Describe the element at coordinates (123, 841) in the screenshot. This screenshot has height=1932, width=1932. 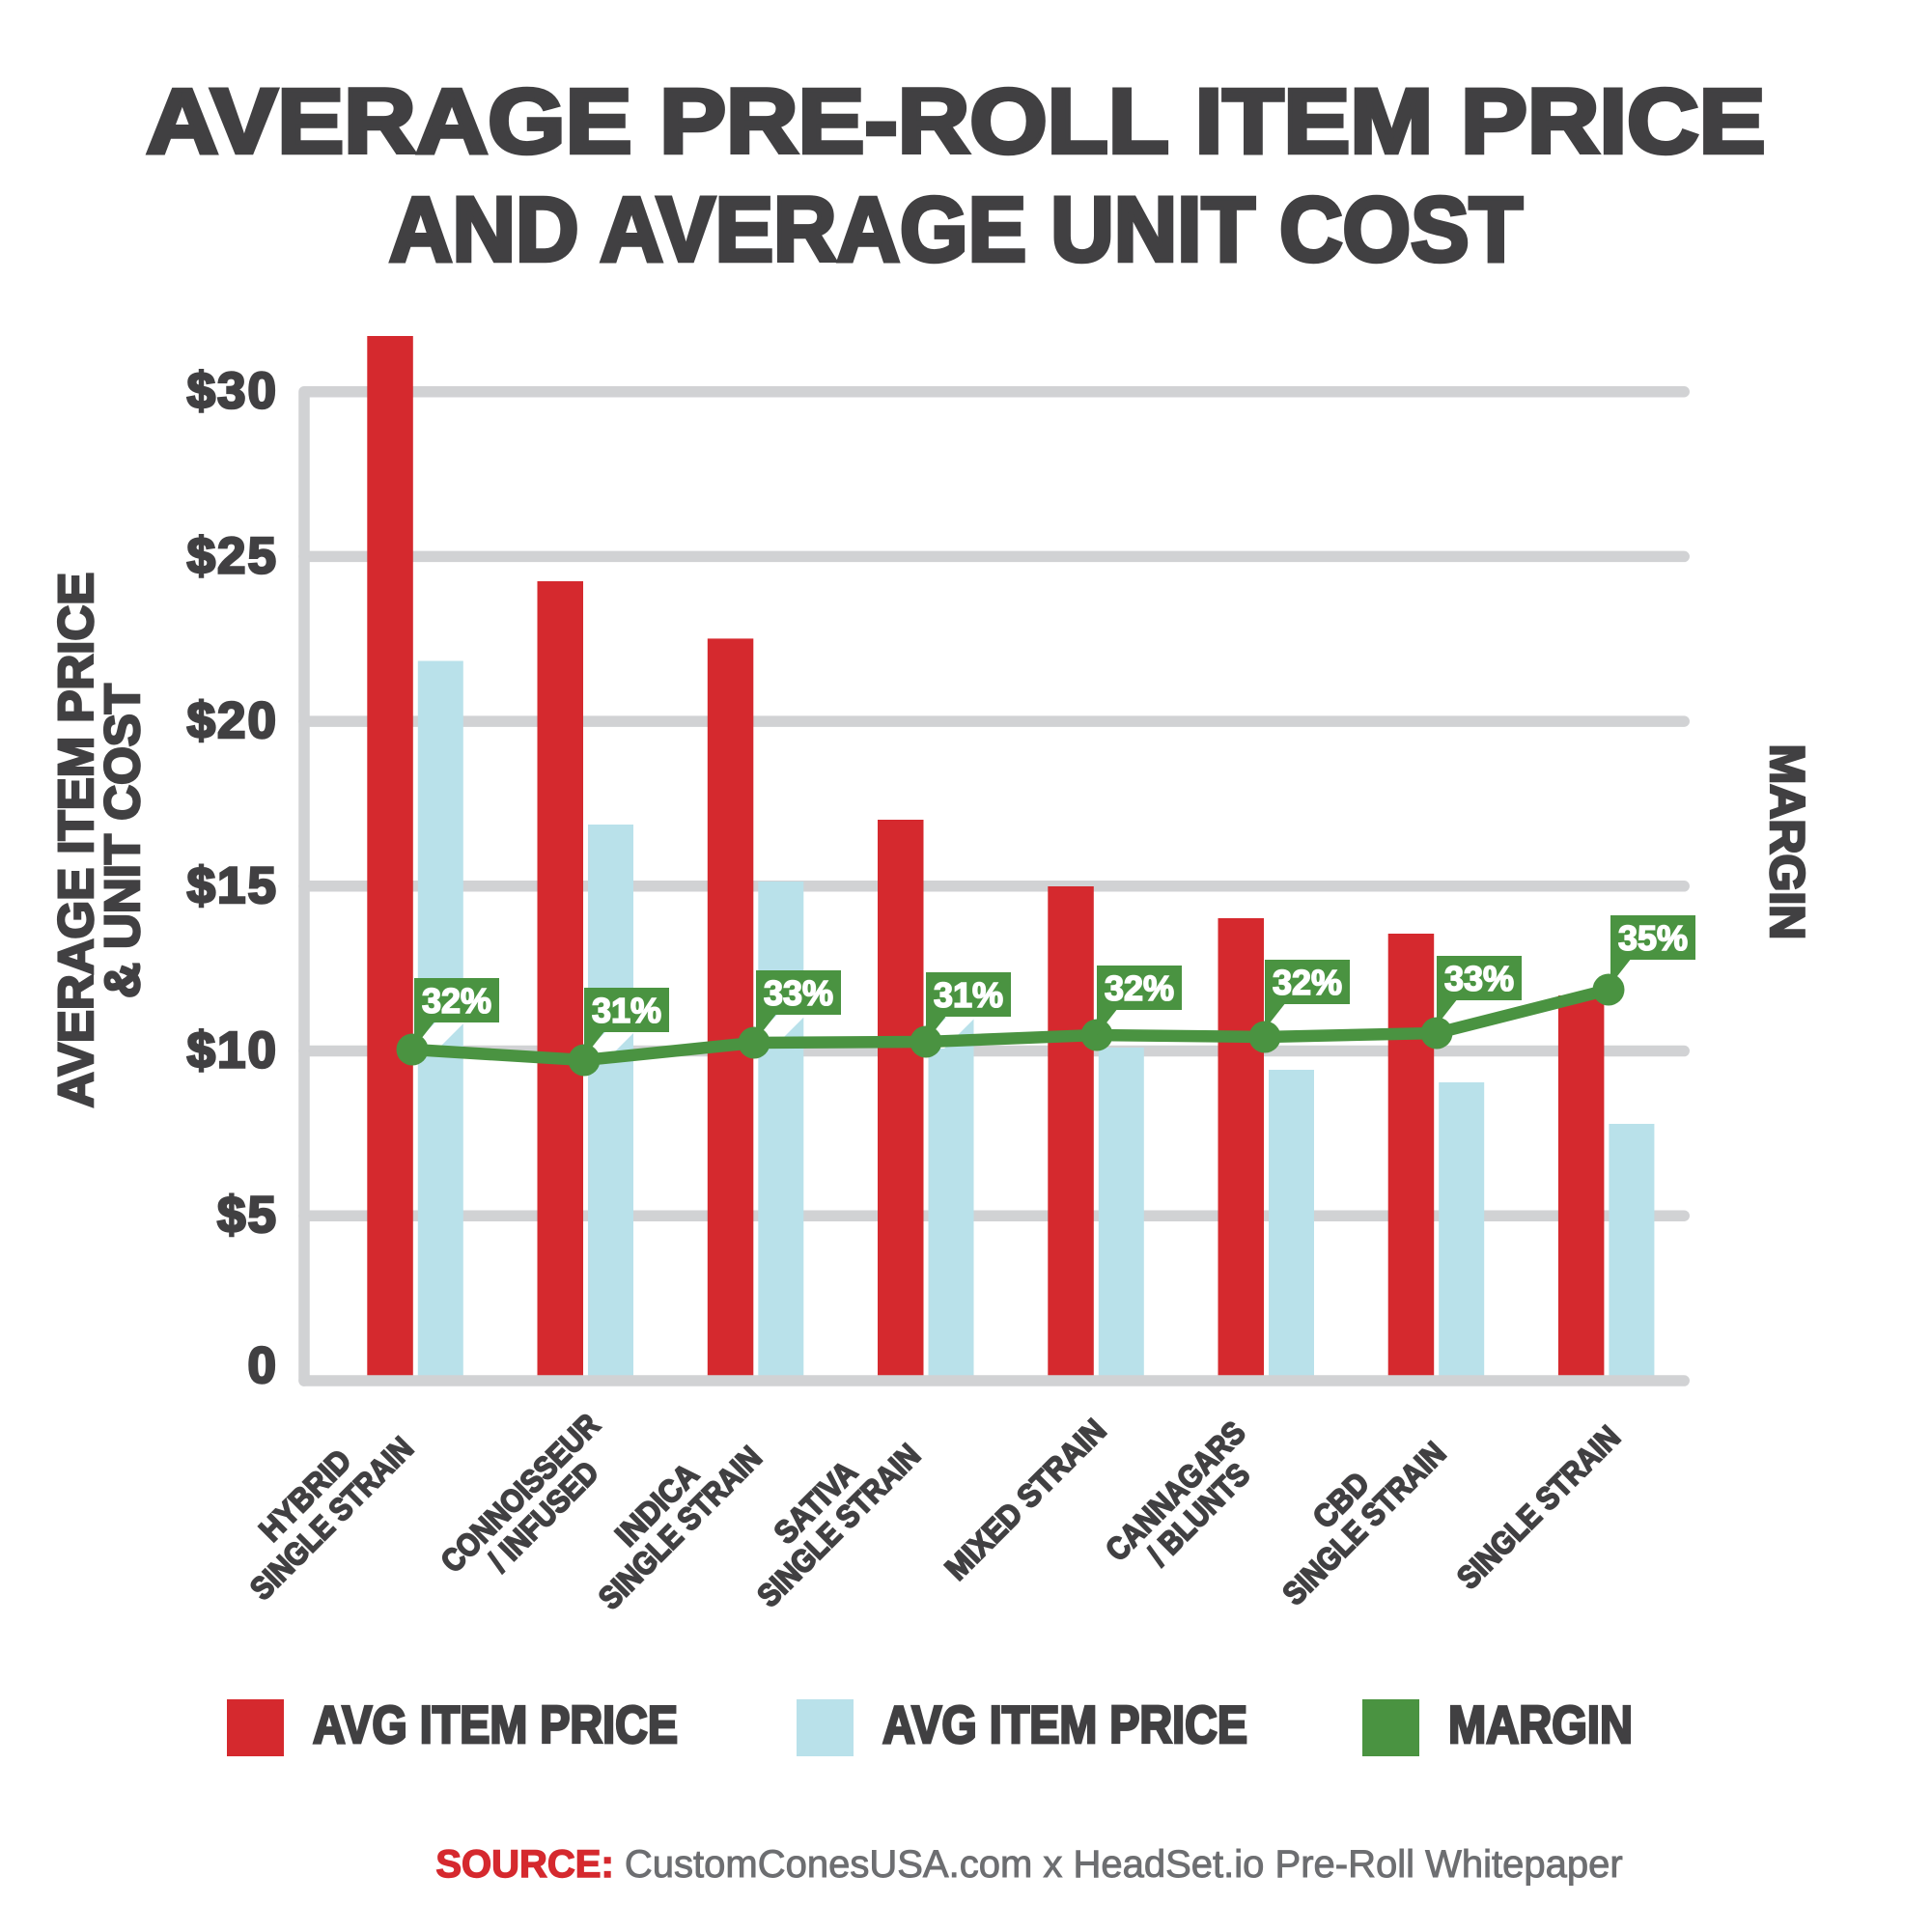
I see `svg-text: & UNIT COST` at that location.